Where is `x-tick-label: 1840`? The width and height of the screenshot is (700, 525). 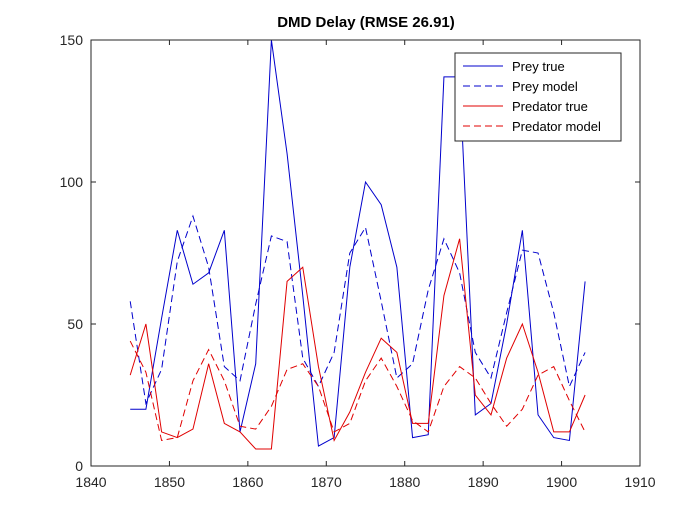
x-tick-label: 1840 is located at coordinates (90, 482).